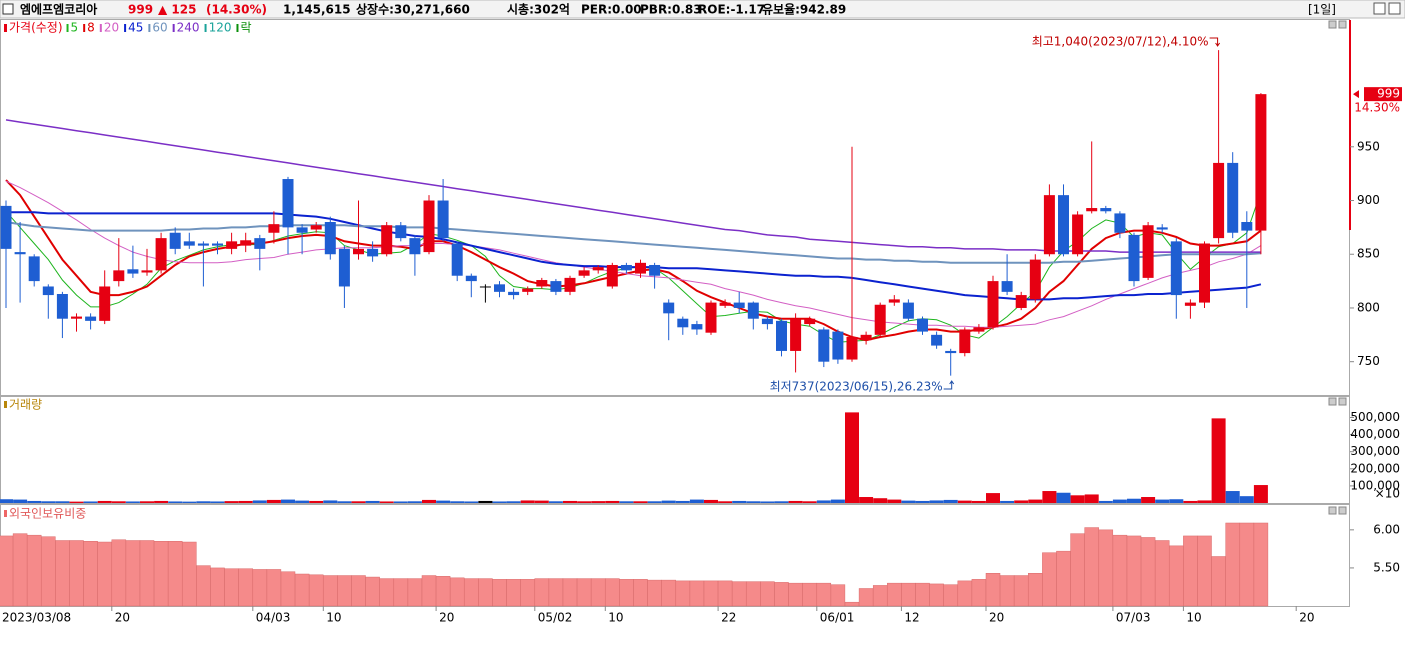 This screenshot has width=1405, height=648. I want to click on checkbox, so click(8, 9).